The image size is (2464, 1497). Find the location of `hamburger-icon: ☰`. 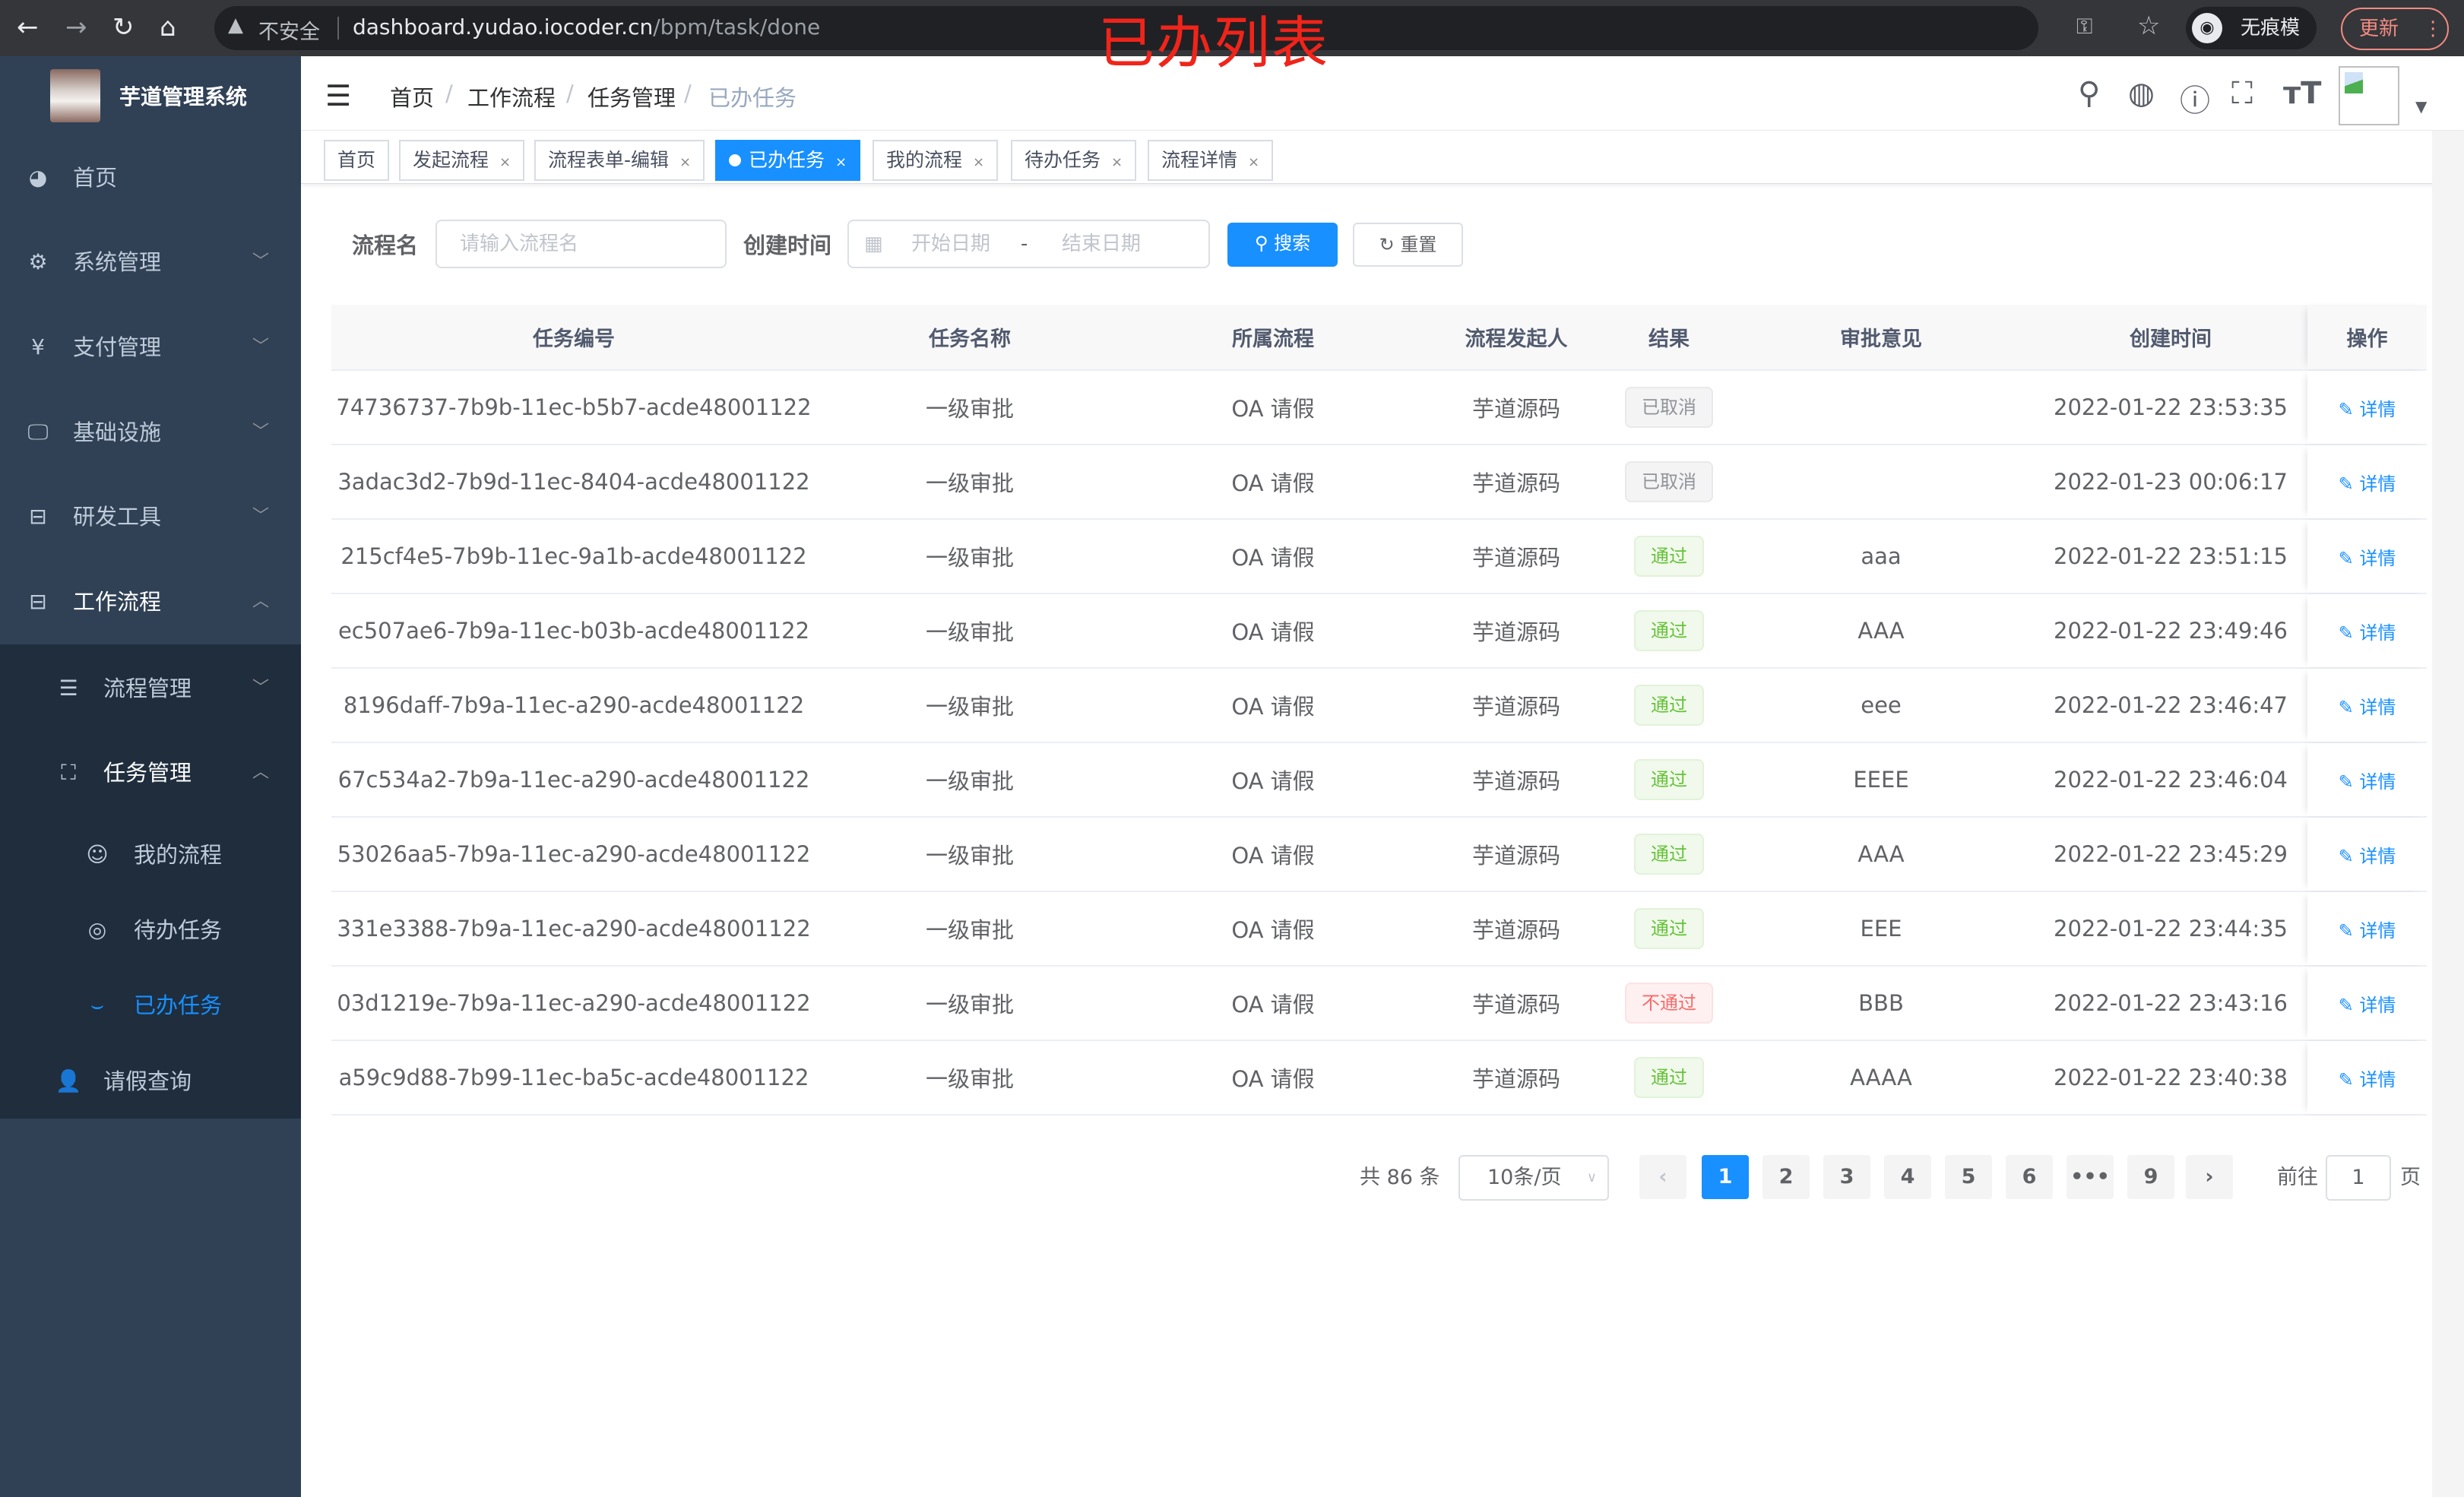

hamburger-icon: ☰ is located at coordinates (338, 95).